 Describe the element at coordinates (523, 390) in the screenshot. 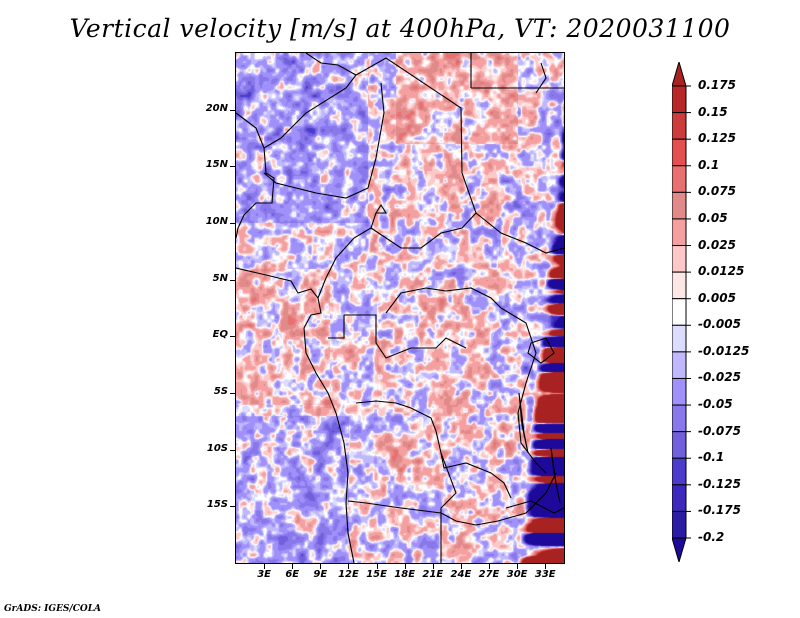

I see `border-drc-east` at that location.